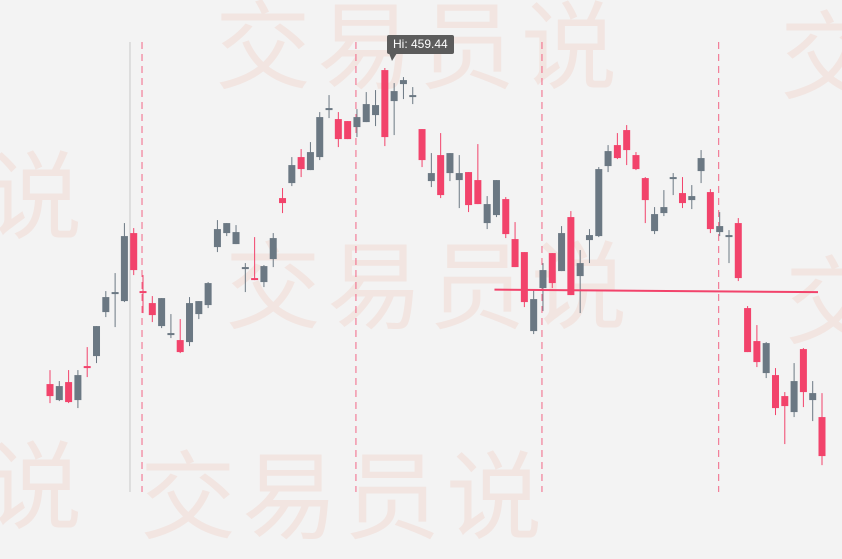  Describe the element at coordinates (420, 48) in the screenshot. I see `high-price-tooltip: Hi: 459.44` at that location.